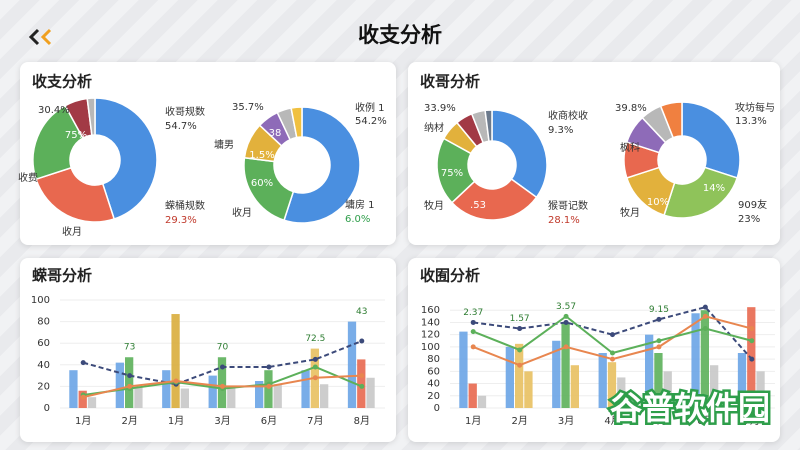 The height and width of the screenshot is (450, 800). I want to click on donut-label: 蝾桶规数, so click(185, 205).